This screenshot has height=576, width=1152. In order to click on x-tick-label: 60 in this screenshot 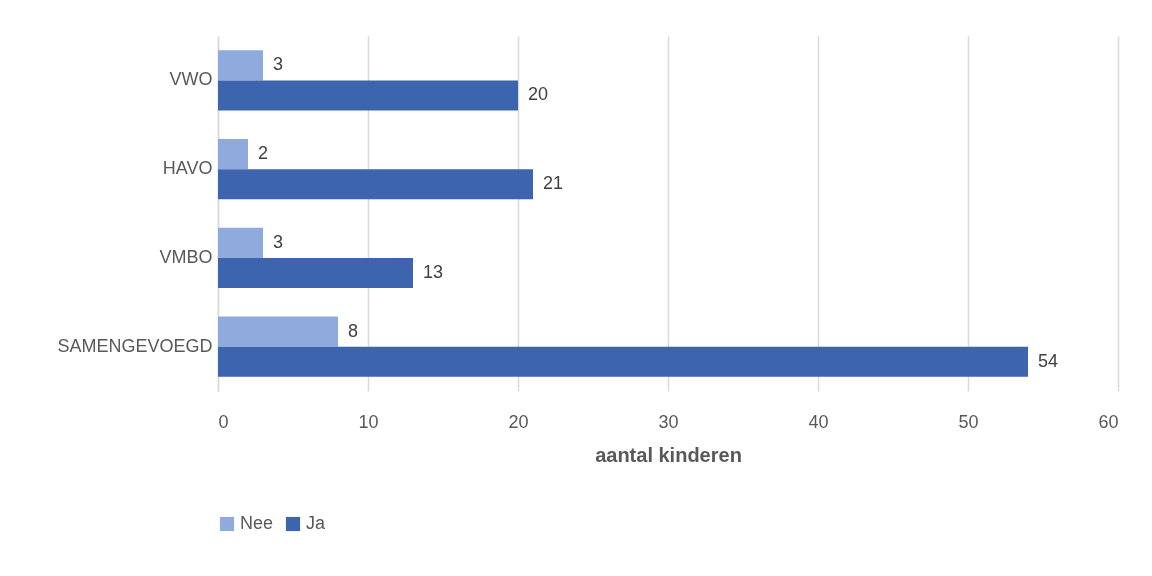, I will do `click(1108, 421)`.